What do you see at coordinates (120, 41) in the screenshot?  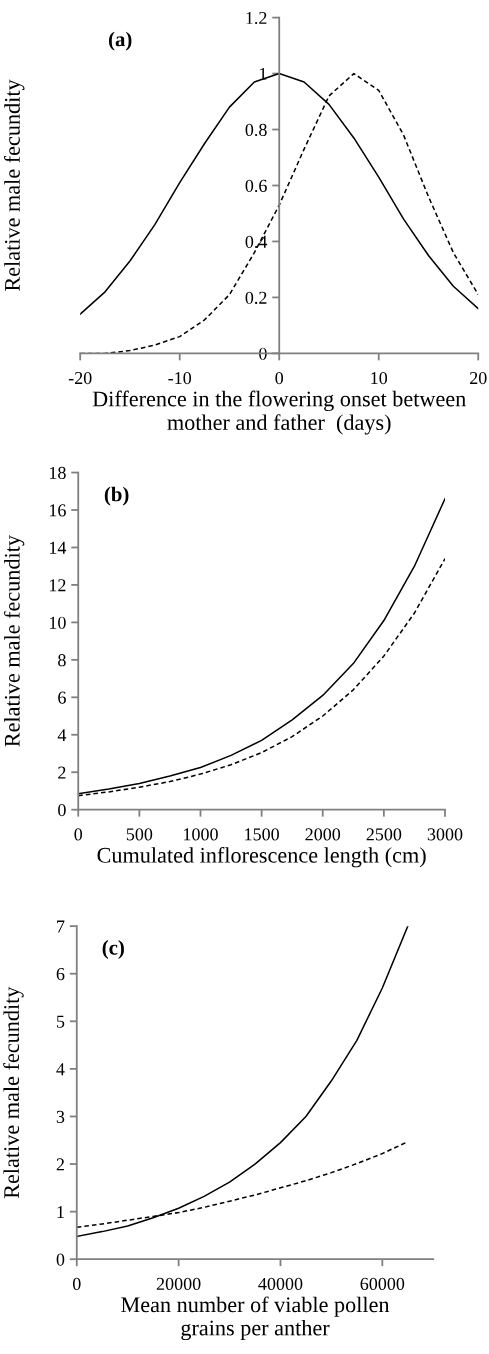 I see `annotation: (a)` at bounding box center [120, 41].